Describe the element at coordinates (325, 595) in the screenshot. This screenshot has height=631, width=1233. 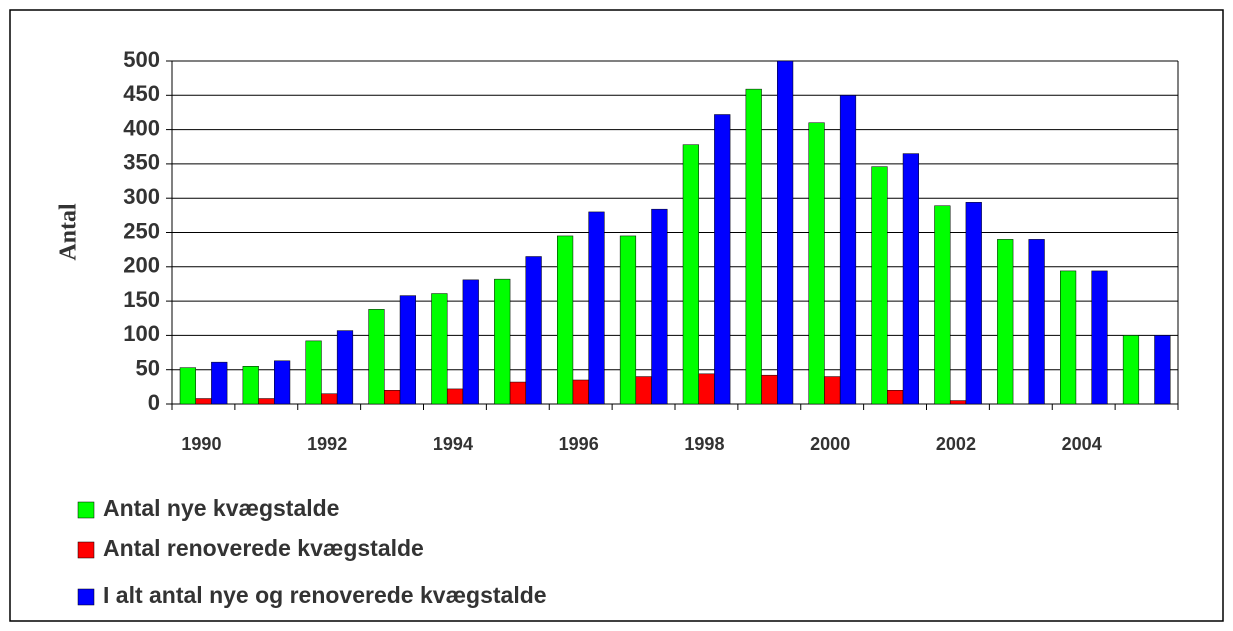
I see `legend-label: I alt antal nye og renoverede kvægstalde` at that location.